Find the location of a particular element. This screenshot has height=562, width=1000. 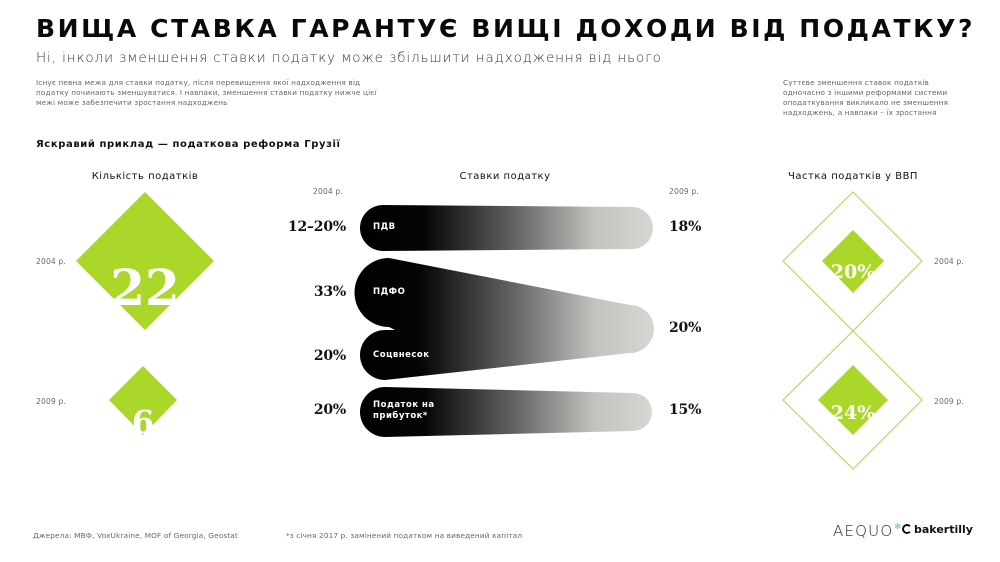

vat-rate-2004: 12–20% is located at coordinates (316, 227).